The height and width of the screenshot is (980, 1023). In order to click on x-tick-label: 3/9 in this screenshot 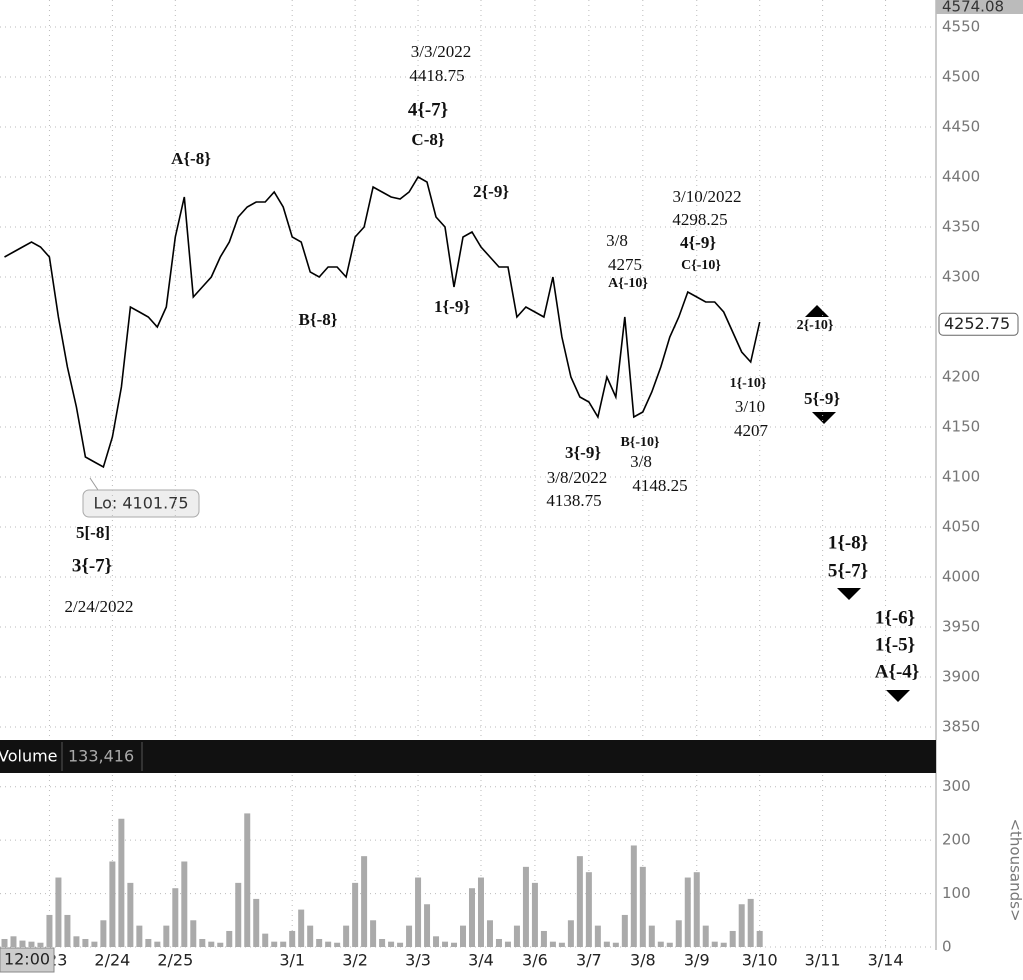, I will do `click(697, 960)`.